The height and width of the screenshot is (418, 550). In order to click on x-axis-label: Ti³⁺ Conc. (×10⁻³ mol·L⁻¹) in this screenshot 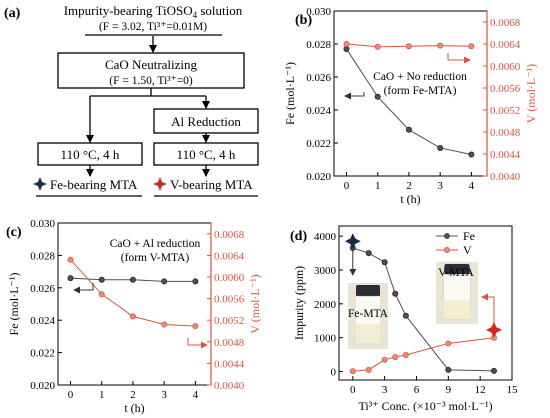, I will do `click(425, 406)`.